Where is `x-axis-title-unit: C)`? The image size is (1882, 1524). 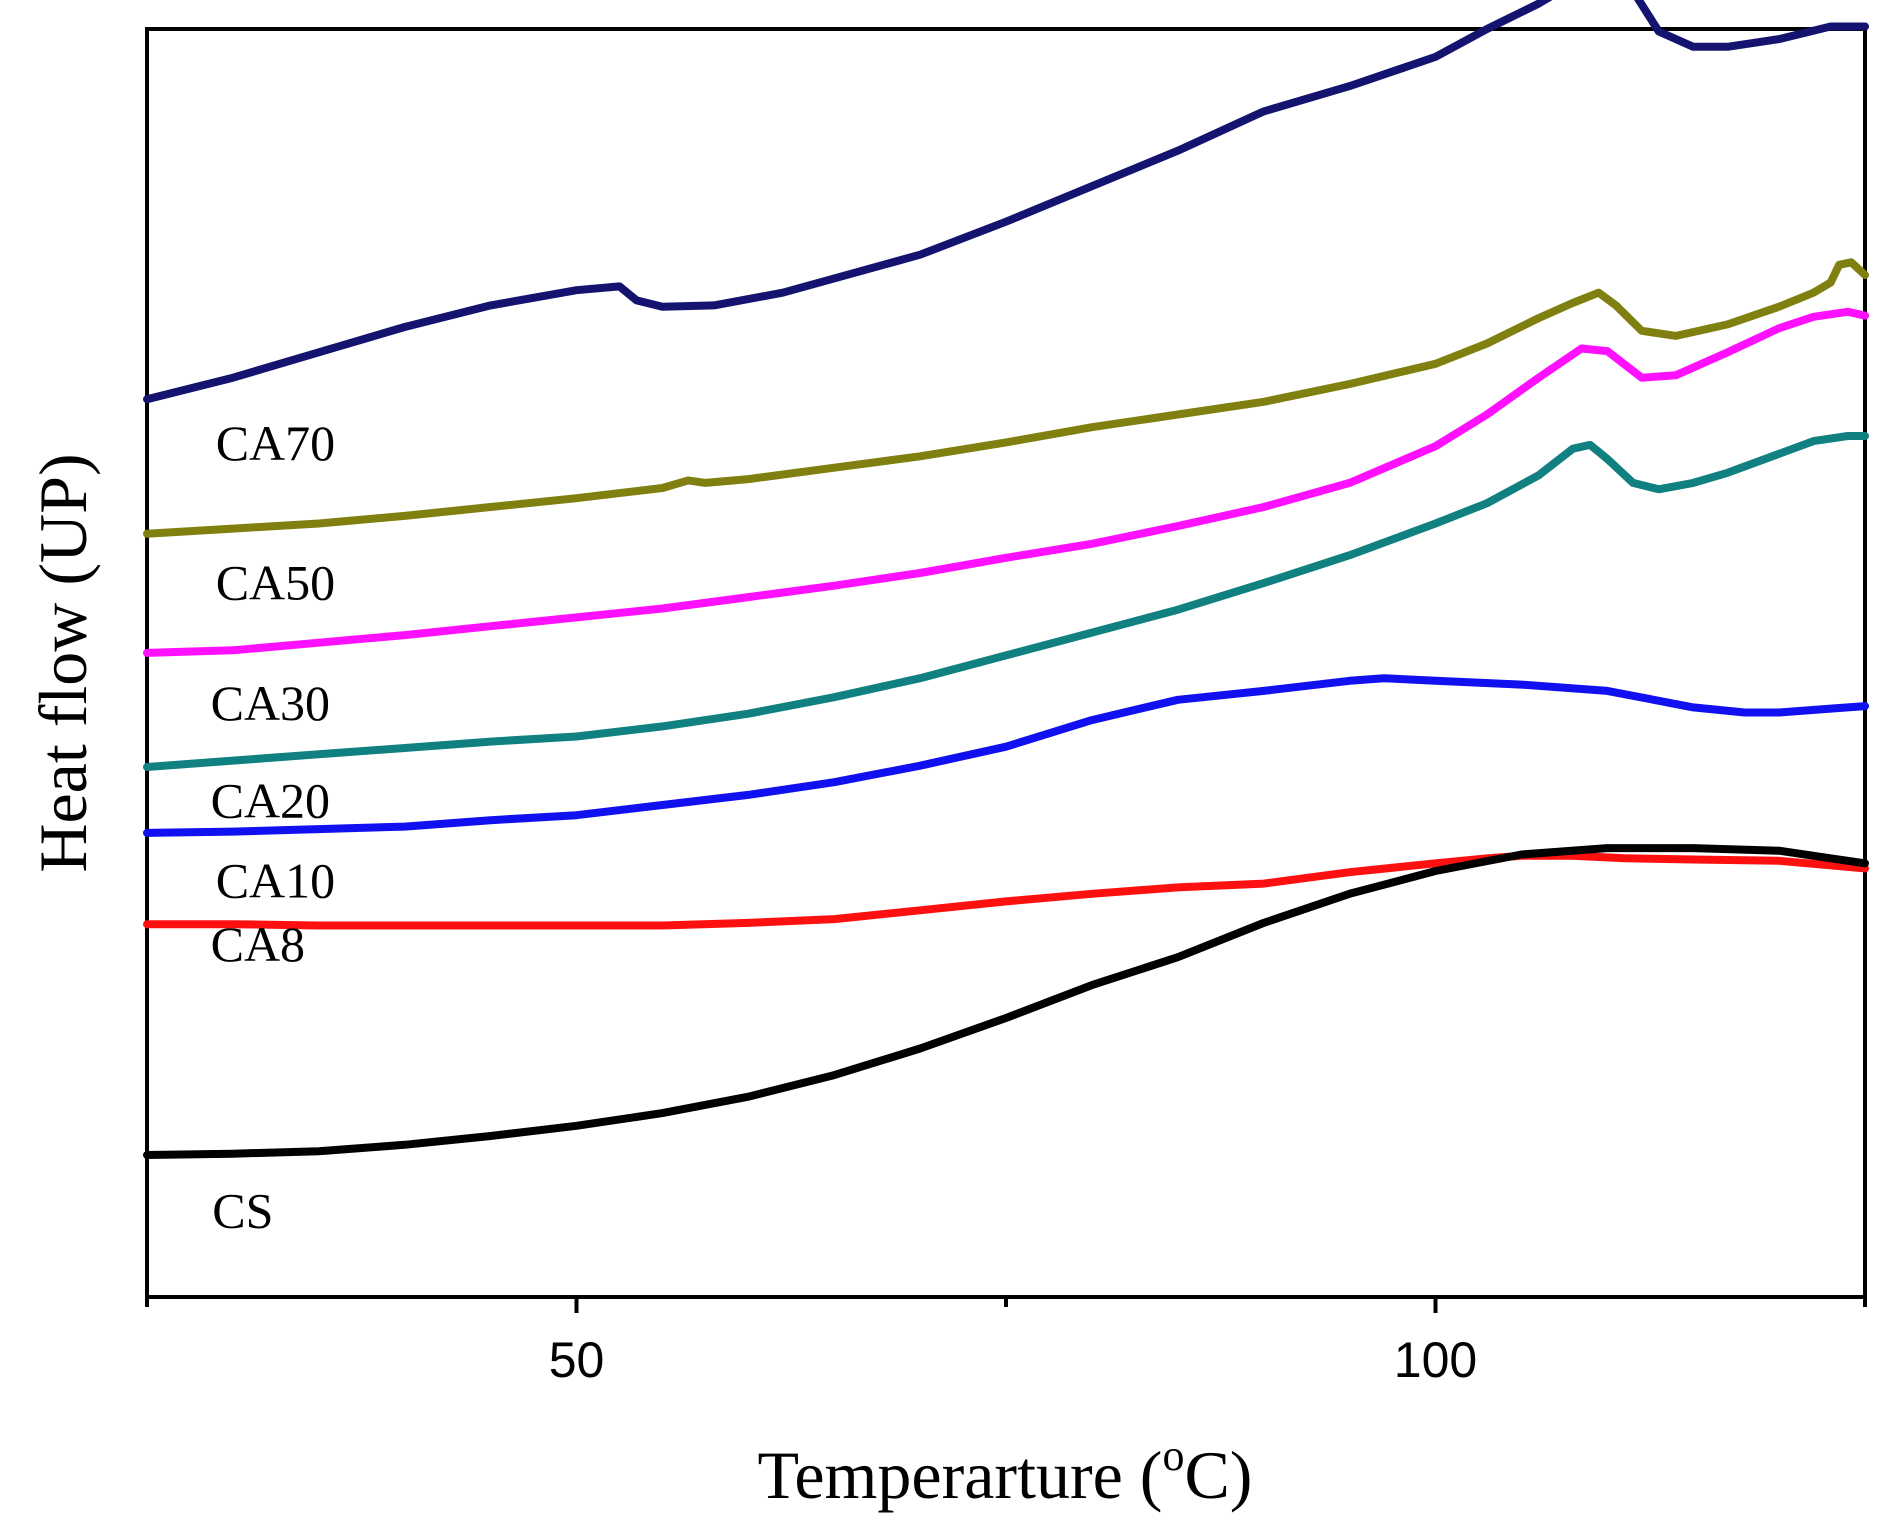
x-axis-title-unit: C) is located at coordinates (1218, 1475).